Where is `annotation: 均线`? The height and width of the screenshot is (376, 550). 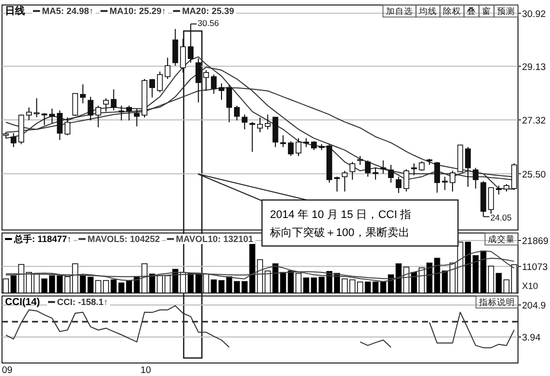 annotation: 均线 is located at coordinates (427, 11).